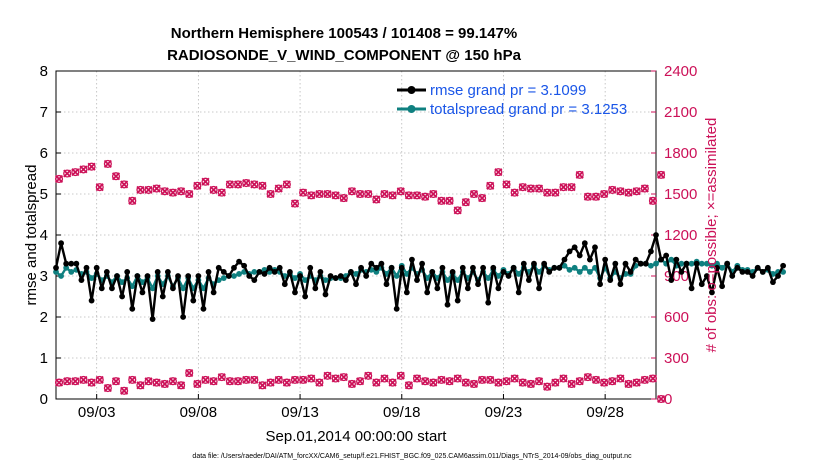 The width and height of the screenshot is (830, 470). I want to click on legend-spread-marker, so click(411, 109).